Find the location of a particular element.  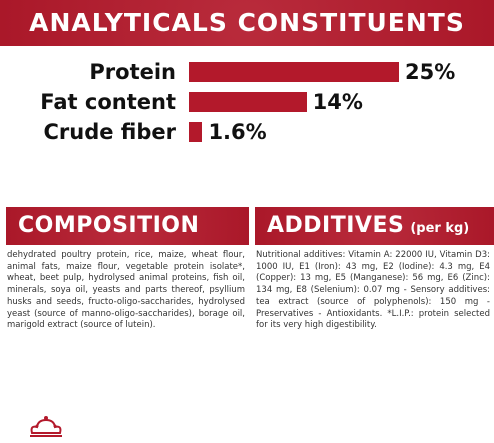

nutrient-value: 14% is located at coordinates (337, 102).